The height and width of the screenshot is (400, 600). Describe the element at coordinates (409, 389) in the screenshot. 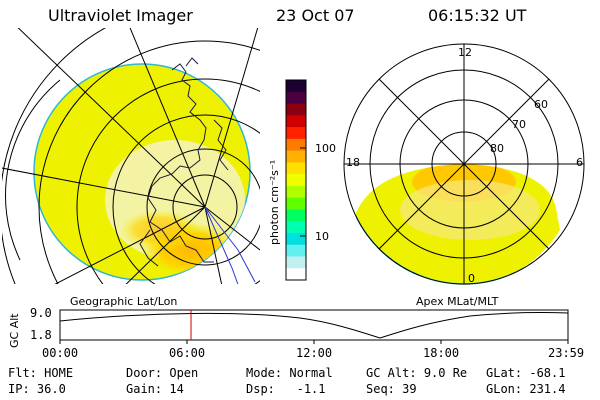

I see `status-seq-value: 39` at that location.